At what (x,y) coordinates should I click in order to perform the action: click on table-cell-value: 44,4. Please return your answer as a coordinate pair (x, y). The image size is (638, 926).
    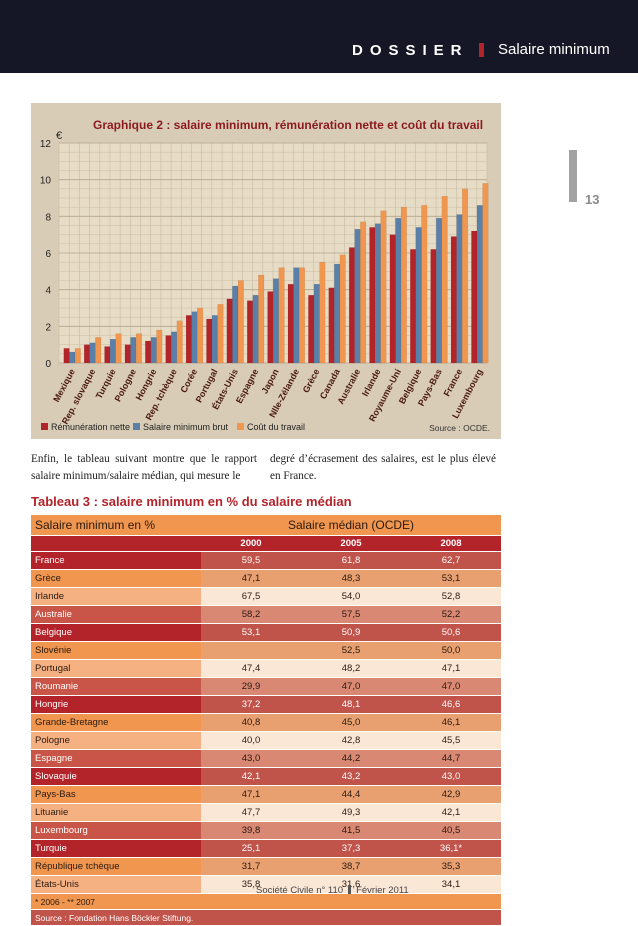
    Looking at the image, I should click on (351, 795).